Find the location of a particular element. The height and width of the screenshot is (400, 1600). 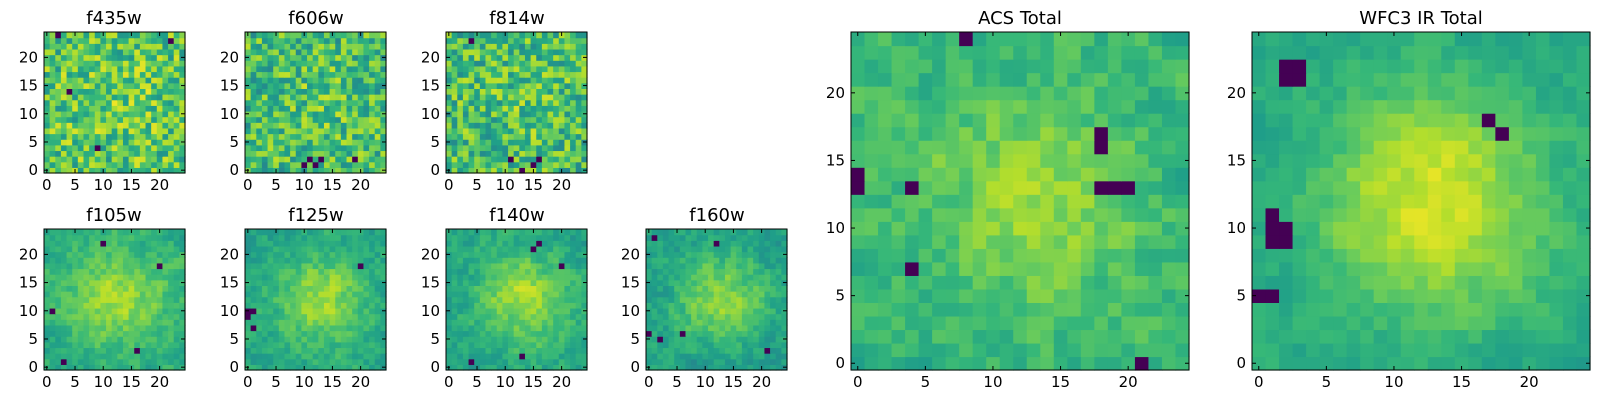

axes-frame is located at coordinates (315, 102).